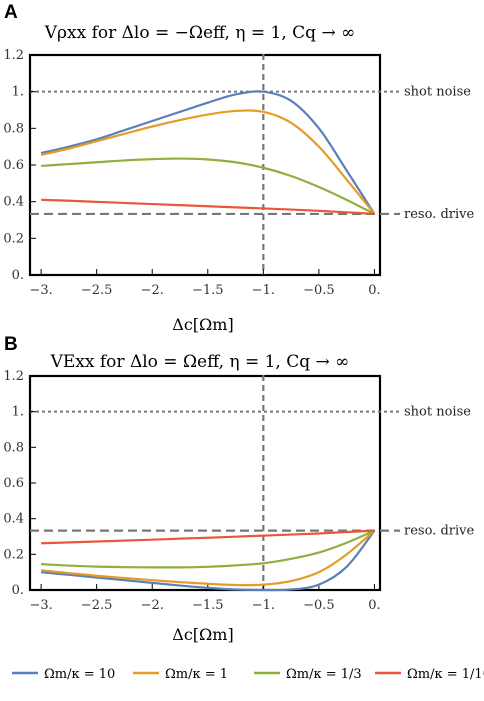  What do you see at coordinates (202, 634) in the screenshot?
I see `panel-b-xlabel: Δc[Ωm]` at bounding box center [202, 634].